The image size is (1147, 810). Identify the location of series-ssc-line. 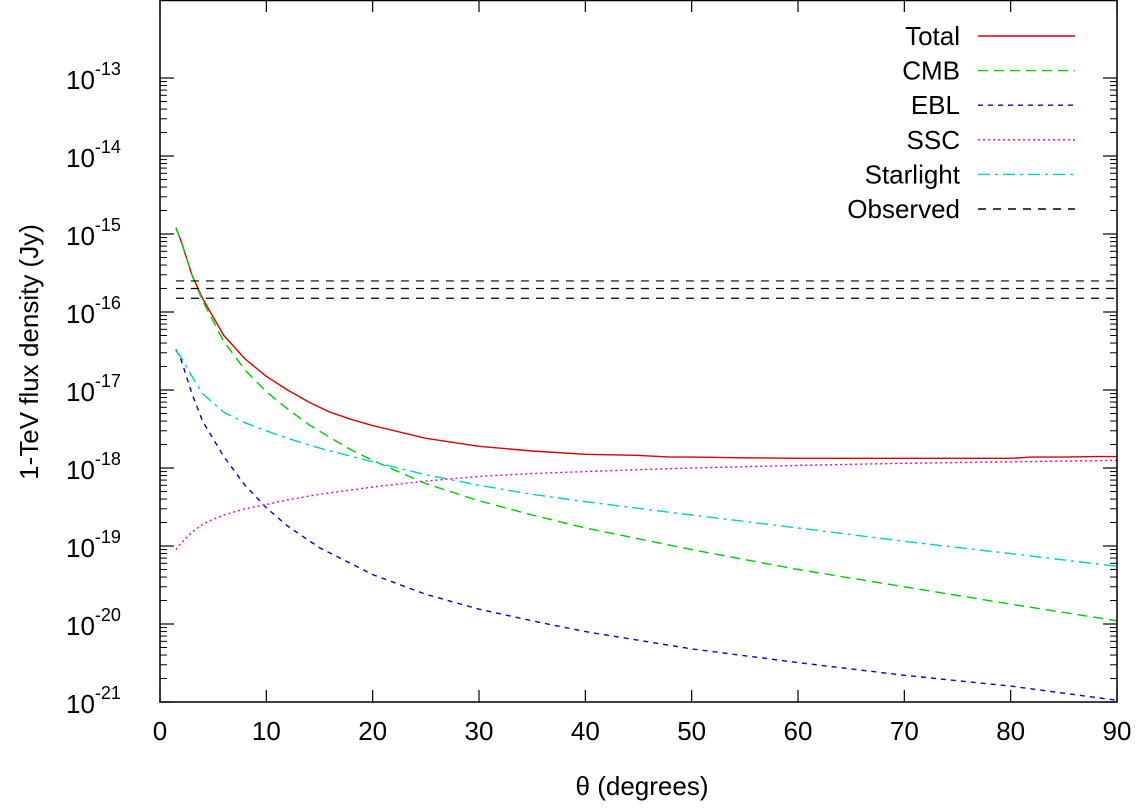
(646, 505).